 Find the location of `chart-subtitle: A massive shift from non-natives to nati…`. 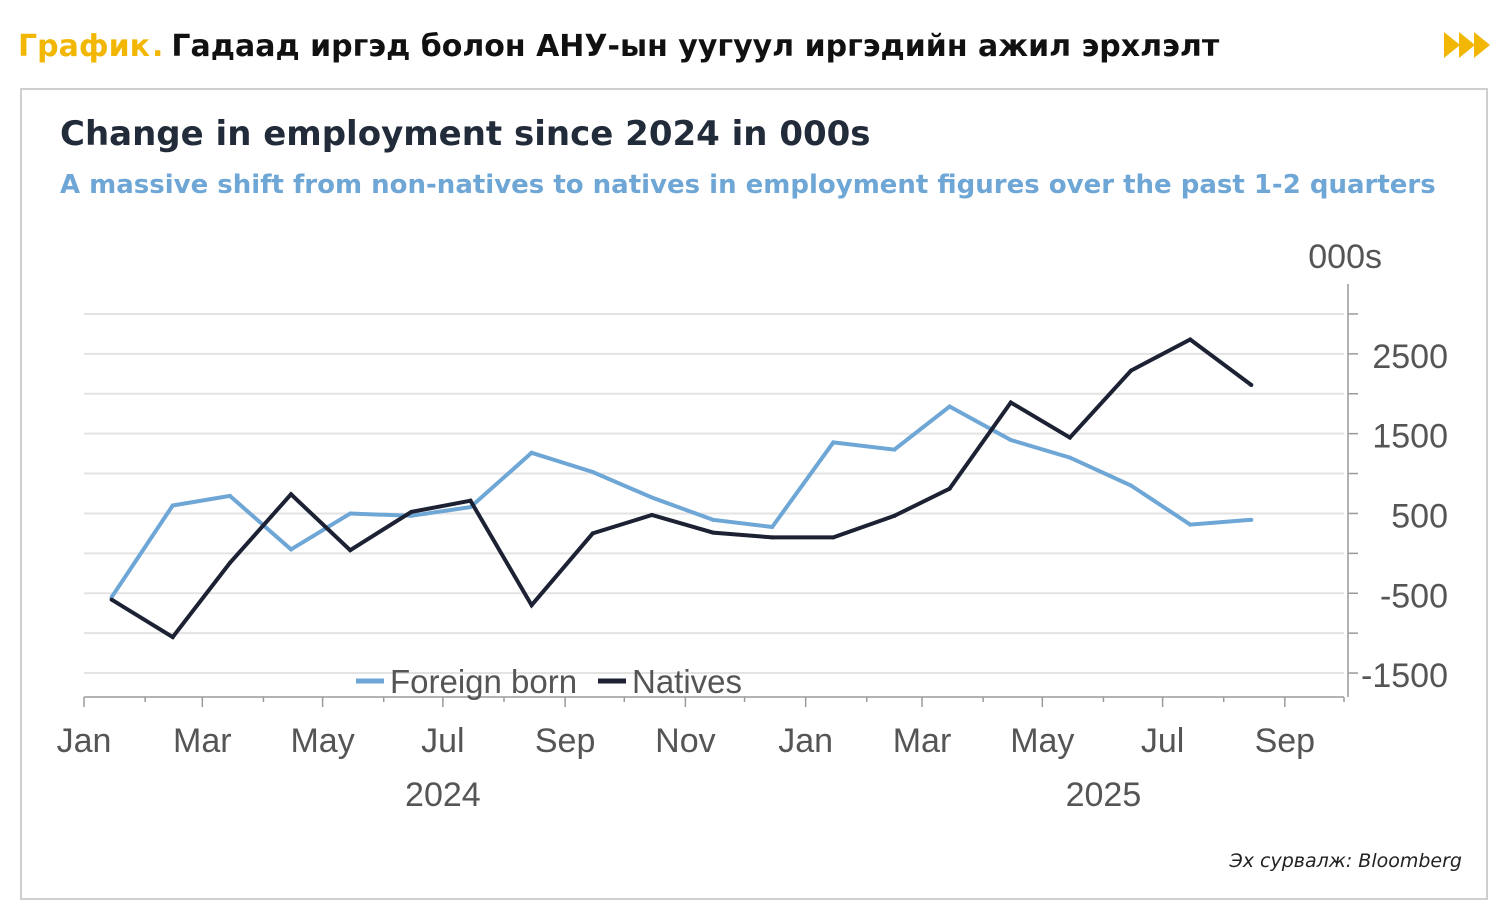

chart-subtitle: A massive shift from non-natives to nati… is located at coordinates (748, 185).